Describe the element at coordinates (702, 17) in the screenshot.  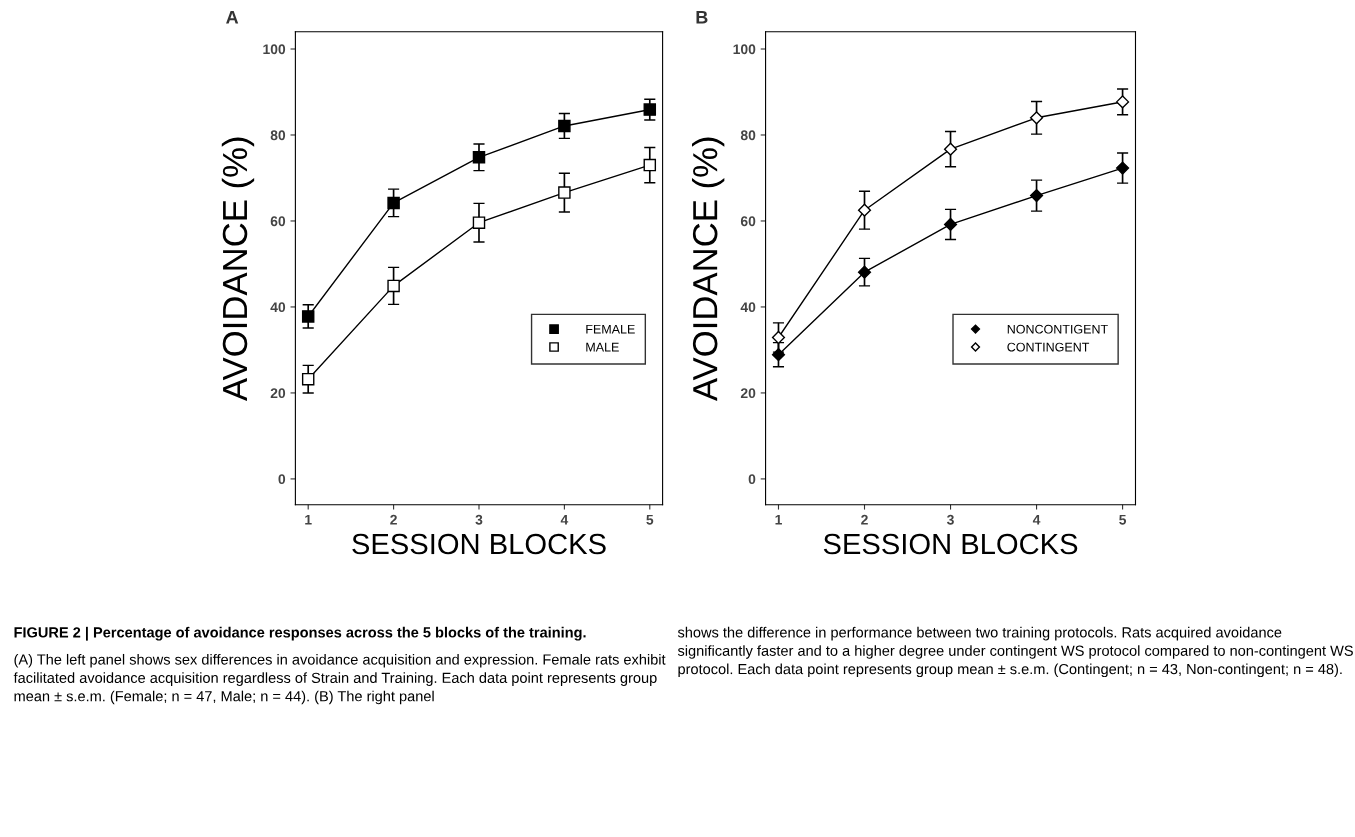
I see `chart-title: B` at that location.